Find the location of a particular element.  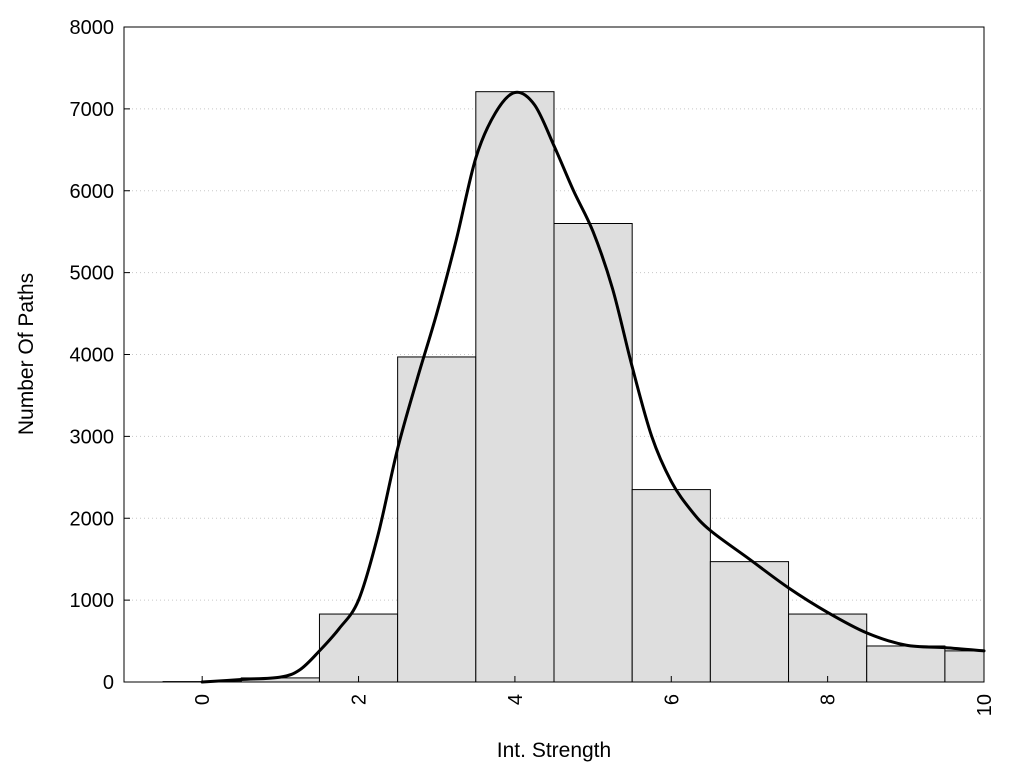

y-tick-label: 2000 is located at coordinates (92, 519).